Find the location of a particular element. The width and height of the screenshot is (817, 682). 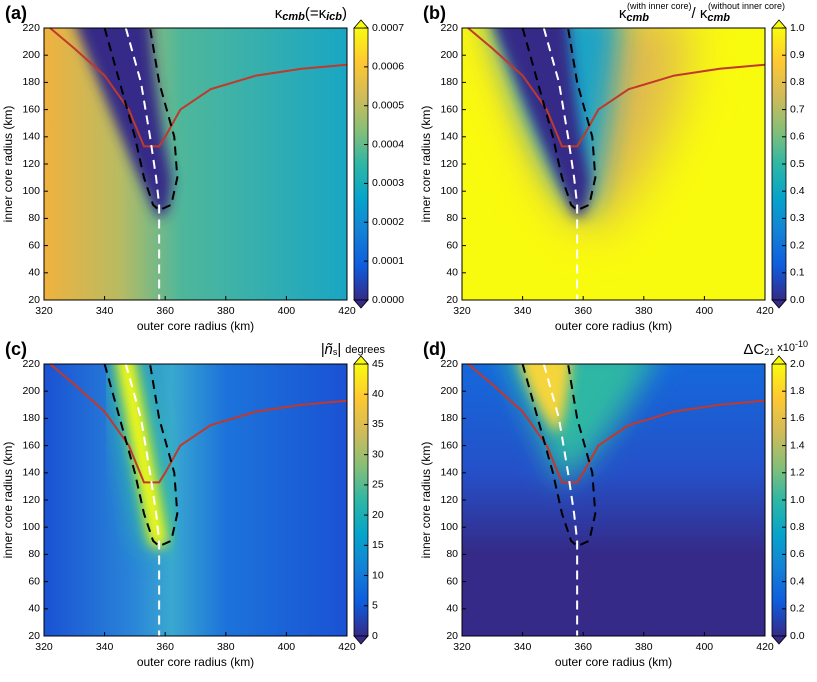

panel-label: (d) is located at coordinates (434, 349).